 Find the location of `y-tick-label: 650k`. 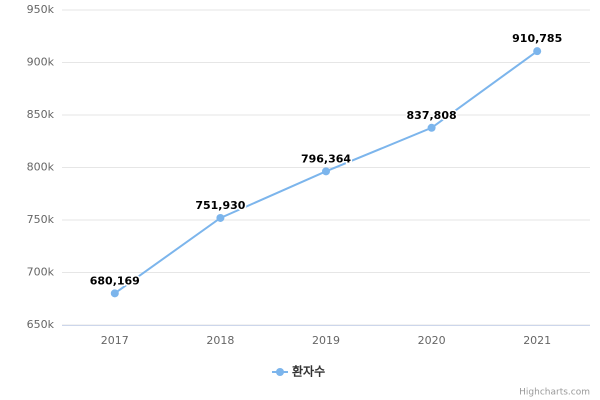

y-tick-label: 650k is located at coordinates (41, 324).